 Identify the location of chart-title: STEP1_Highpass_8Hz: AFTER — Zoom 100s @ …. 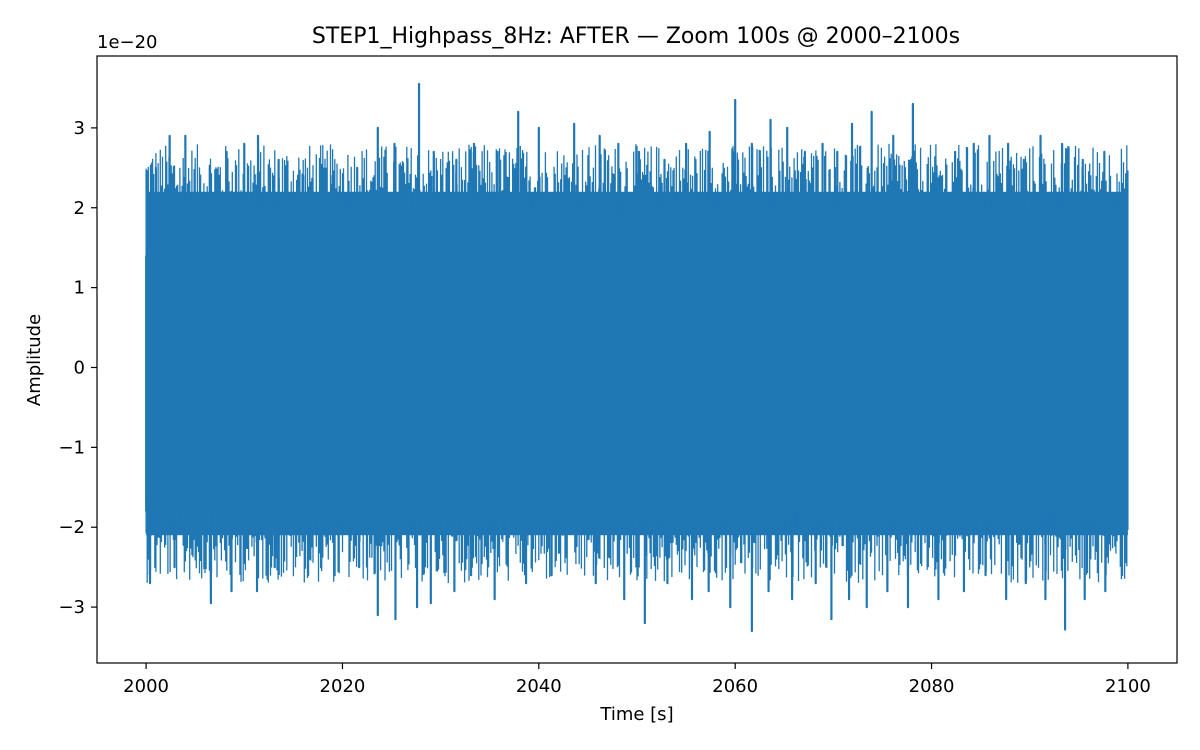
(636, 36).